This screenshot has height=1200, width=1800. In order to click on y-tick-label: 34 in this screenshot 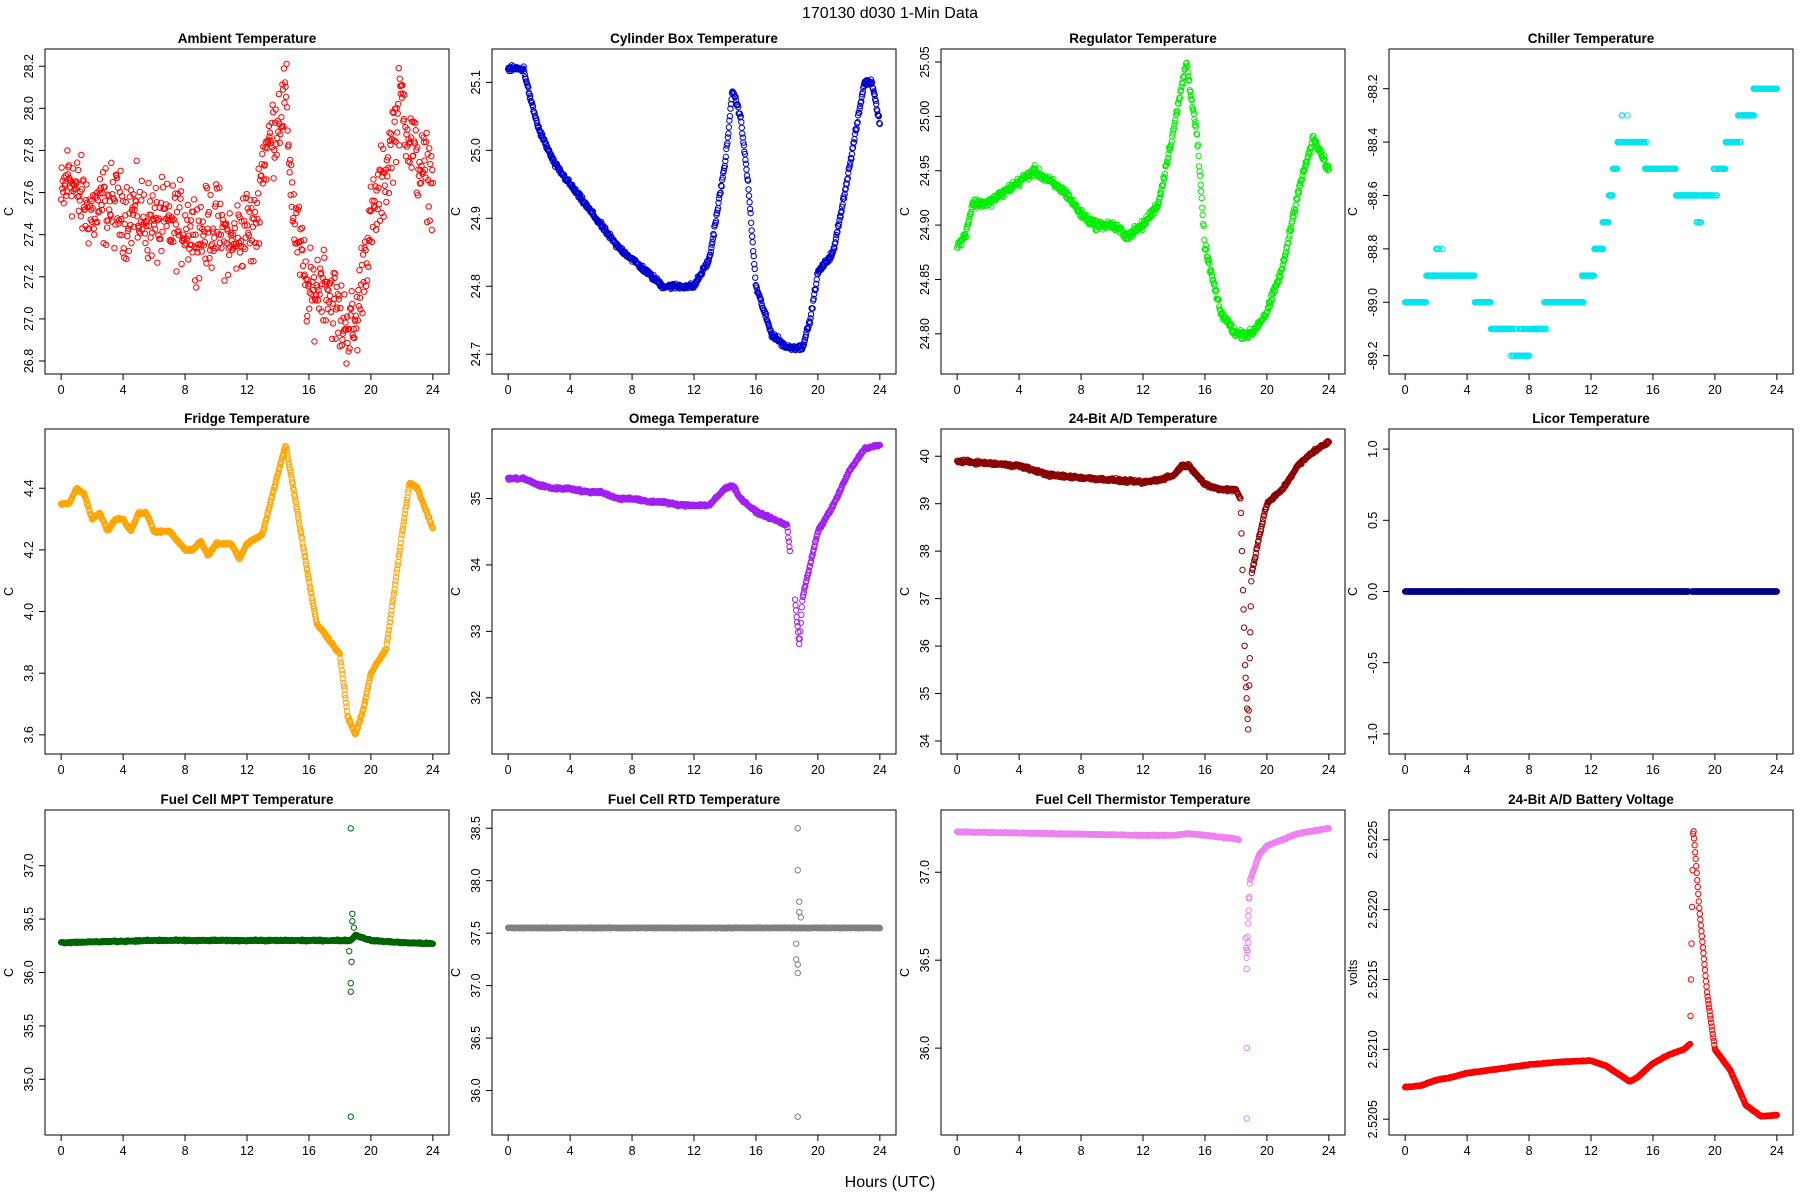, I will do `click(925, 741)`.